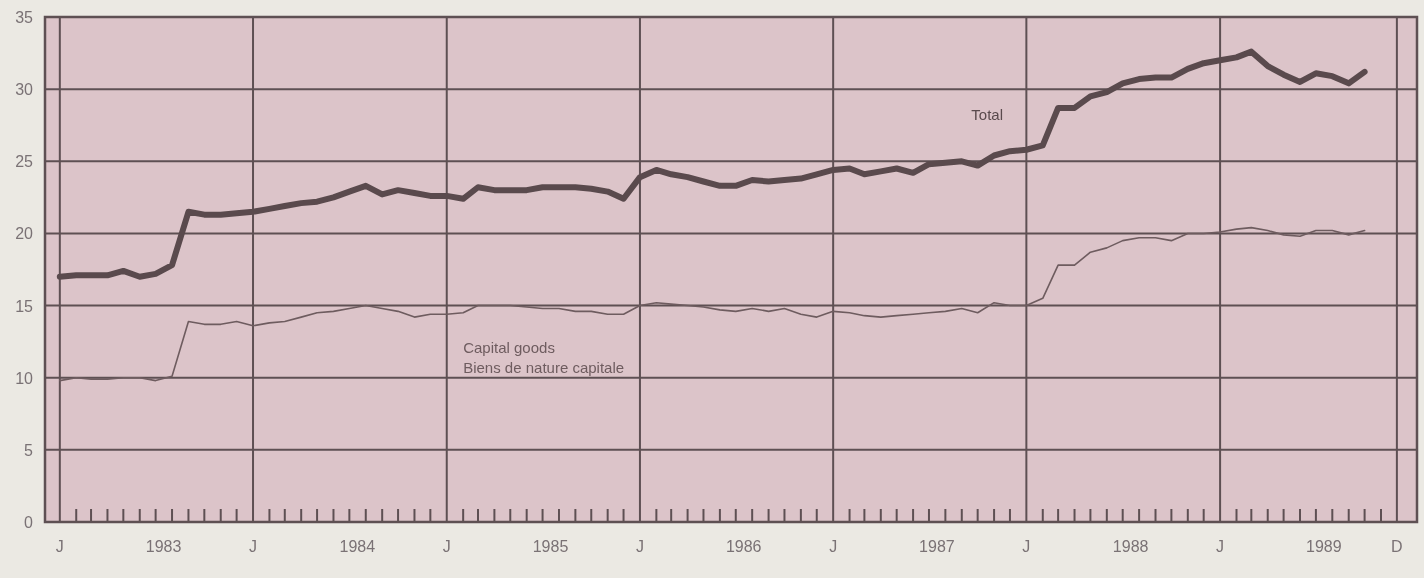  Describe the element at coordinates (24, 306) in the screenshot. I see `y-tick-label: 15` at that location.